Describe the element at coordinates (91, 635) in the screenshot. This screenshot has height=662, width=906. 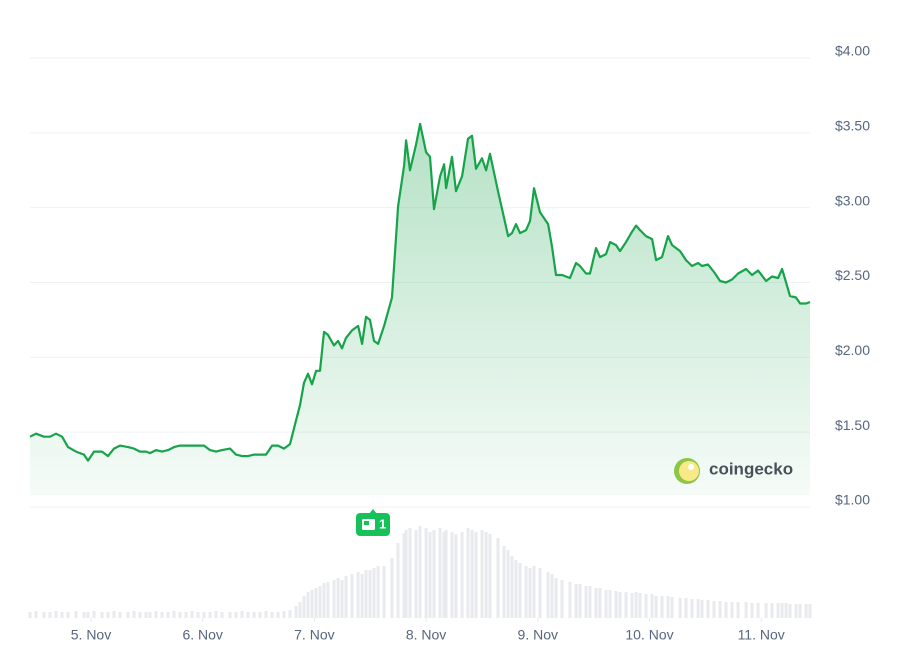
I see `x-tick-label: 5. Nov` at that location.